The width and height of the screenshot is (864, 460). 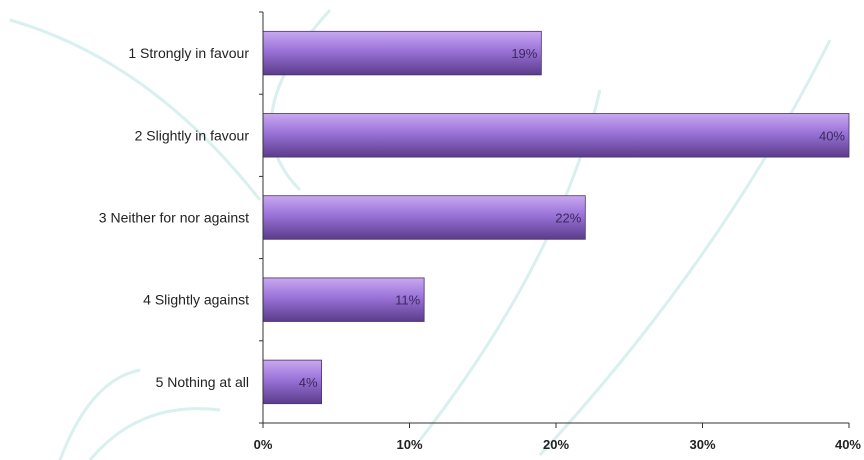 I want to click on category-label: 5 Nothing at all, so click(x=202, y=382).